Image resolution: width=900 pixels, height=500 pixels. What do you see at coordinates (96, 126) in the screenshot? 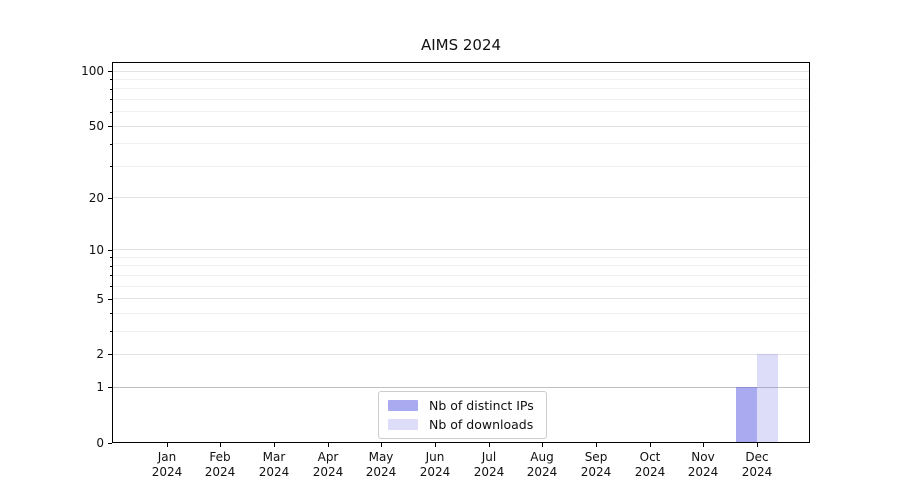
I see `y-tick-label-50: 50` at bounding box center [96, 126].